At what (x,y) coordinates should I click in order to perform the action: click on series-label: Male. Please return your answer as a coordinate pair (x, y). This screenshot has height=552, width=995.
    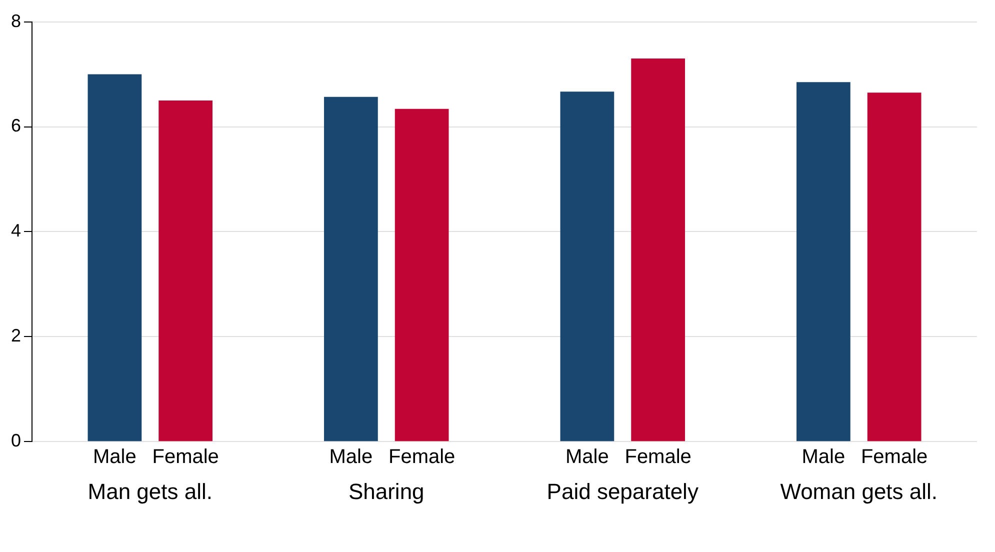
    Looking at the image, I should click on (114, 457).